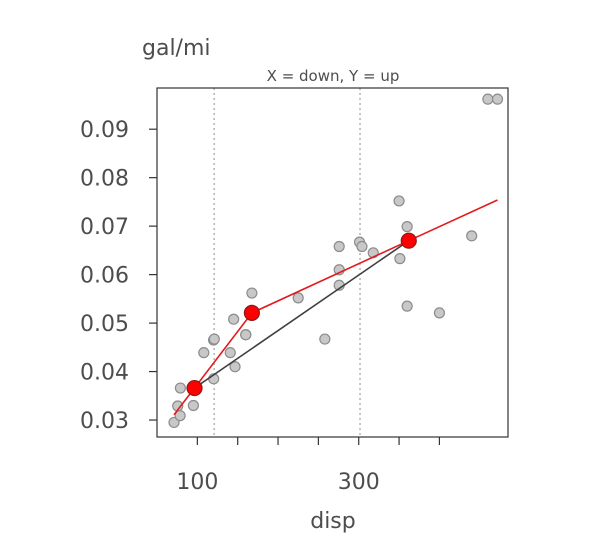 Image resolution: width=614 pixels, height=537 pixels. Describe the element at coordinates (333, 76) in the screenshot. I see `chart-subtitle: X = down, Y = up` at that location.